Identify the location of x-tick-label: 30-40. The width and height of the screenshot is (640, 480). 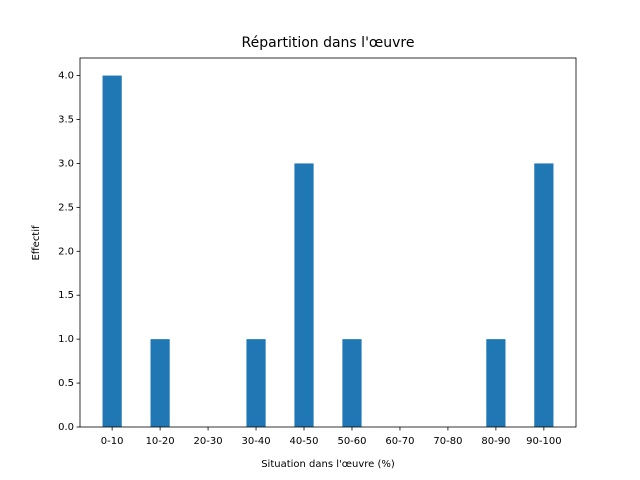
(256, 441).